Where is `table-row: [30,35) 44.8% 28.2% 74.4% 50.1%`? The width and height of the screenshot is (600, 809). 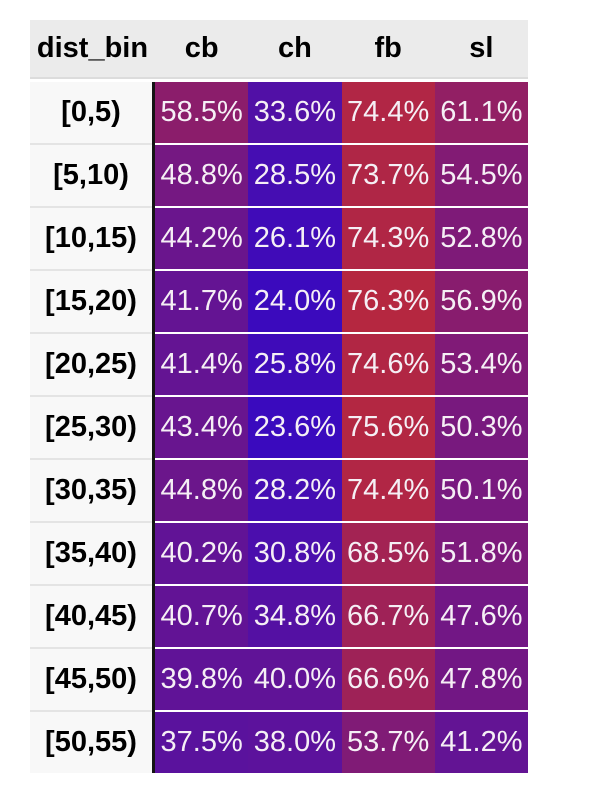 table-row: [30,35) 44.8% 28.2% 74.4% 50.1% is located at coordinates (279, 491).